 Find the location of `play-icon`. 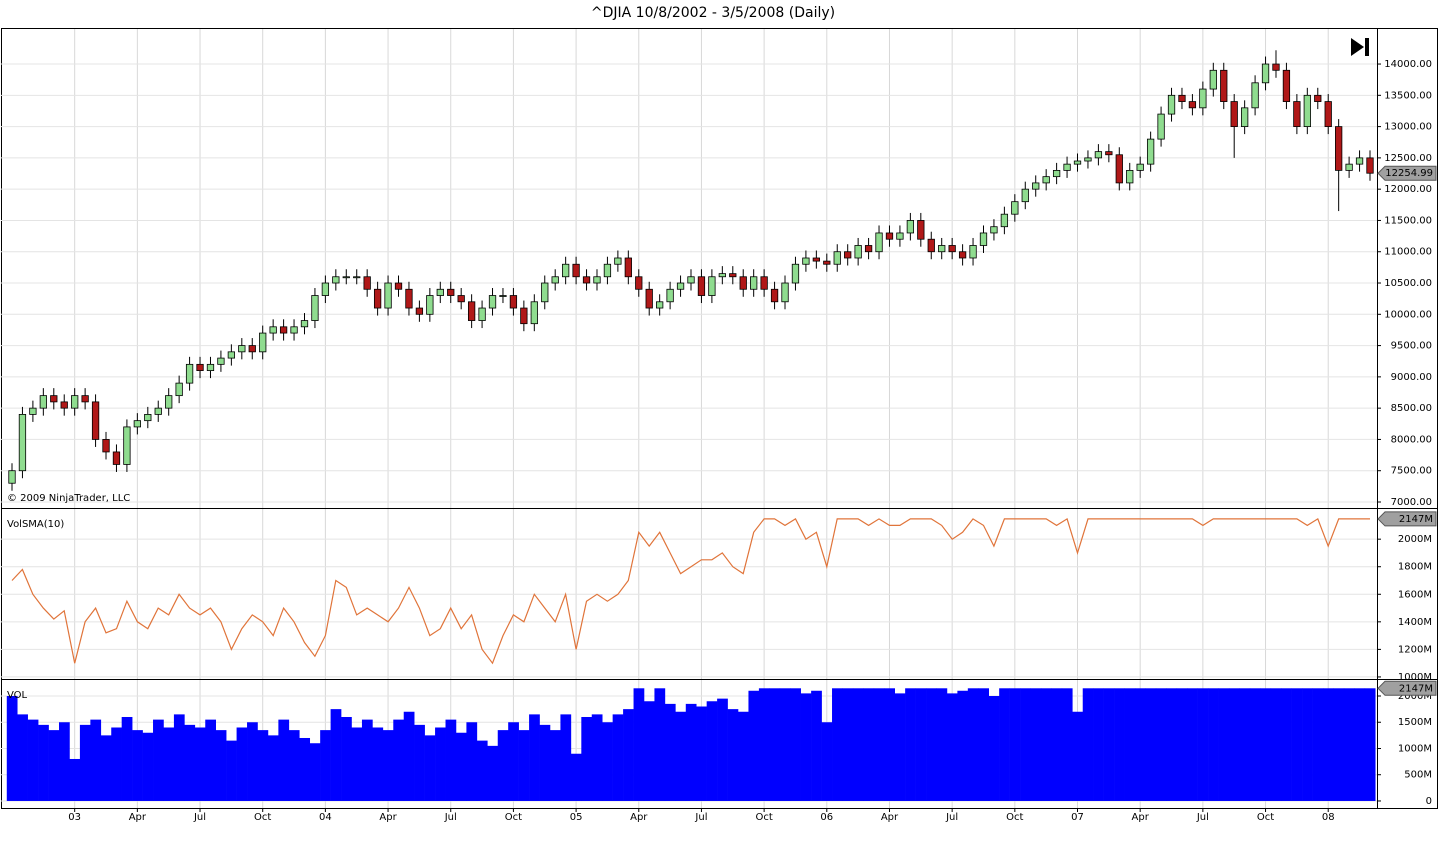

play-icon is located at coordinates (1357, 47).